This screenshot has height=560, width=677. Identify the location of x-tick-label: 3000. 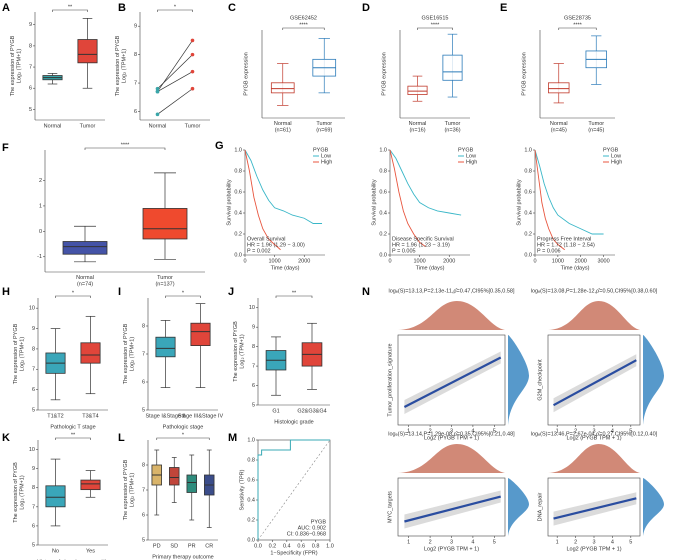
(603, 261).